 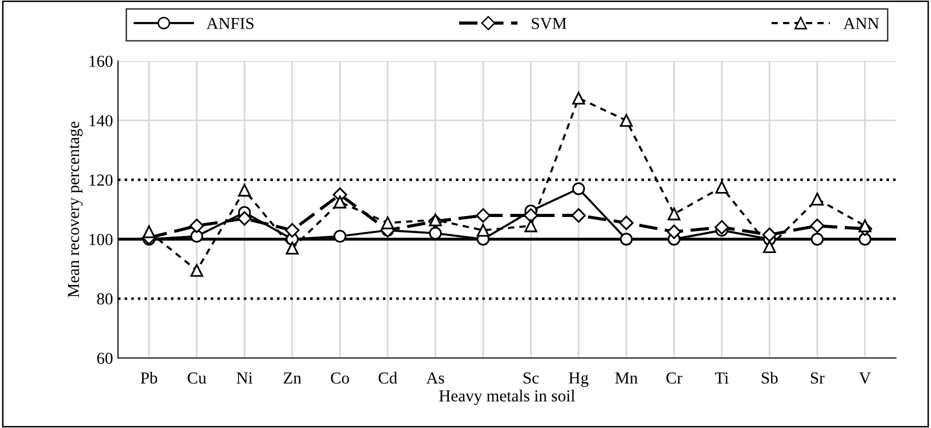 I want to click on y-tick-label: 140, so click(x=101, y=120).